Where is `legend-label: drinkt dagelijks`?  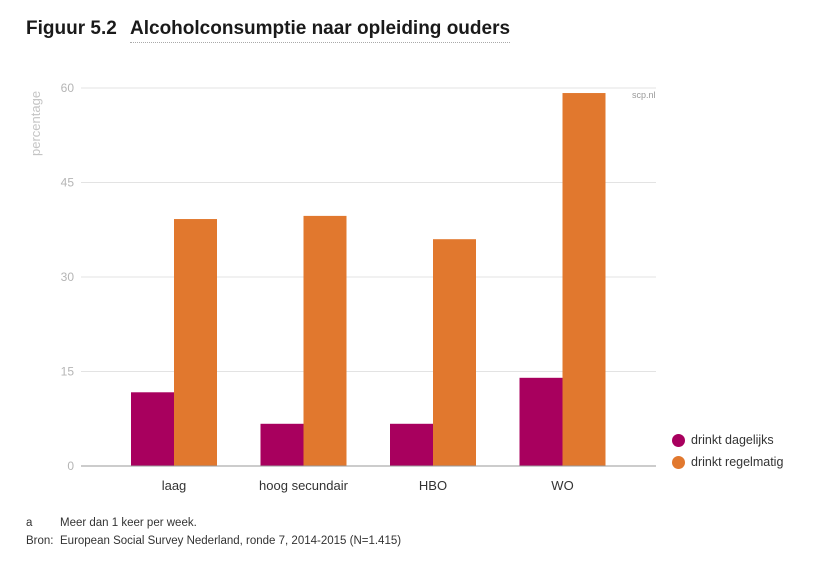
legend-label: drinkt dagelijks is located at coordinates (732, 440).